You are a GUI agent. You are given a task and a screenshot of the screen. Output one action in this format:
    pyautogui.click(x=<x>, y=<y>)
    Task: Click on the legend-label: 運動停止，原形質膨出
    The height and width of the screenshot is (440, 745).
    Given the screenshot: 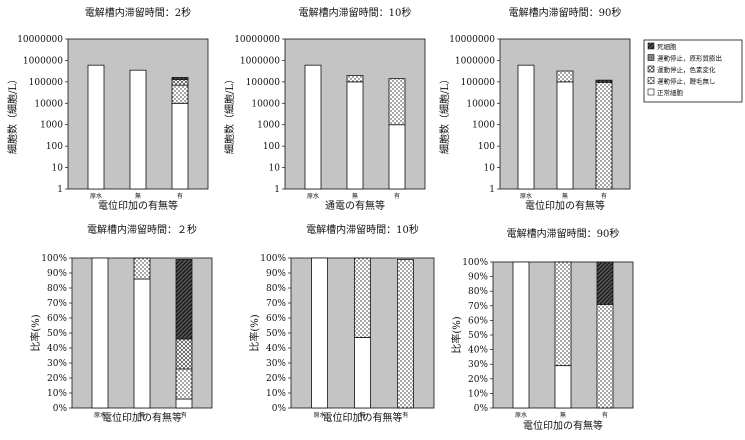 What is the action you would take?
    pyautogui.click(x=689, y=58)
    